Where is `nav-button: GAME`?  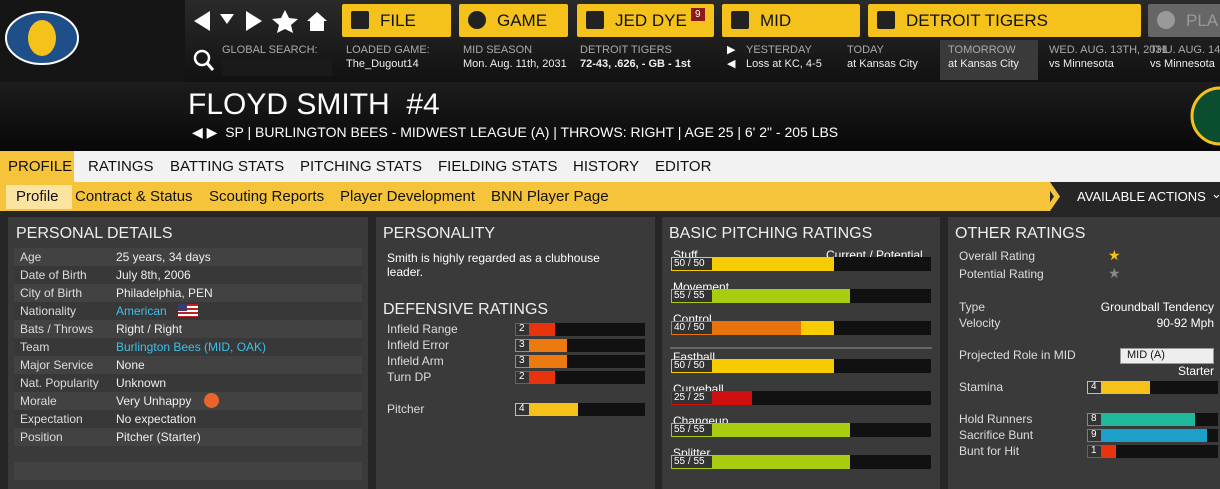
nav-button: GAME is located at coordinates (513, 20).